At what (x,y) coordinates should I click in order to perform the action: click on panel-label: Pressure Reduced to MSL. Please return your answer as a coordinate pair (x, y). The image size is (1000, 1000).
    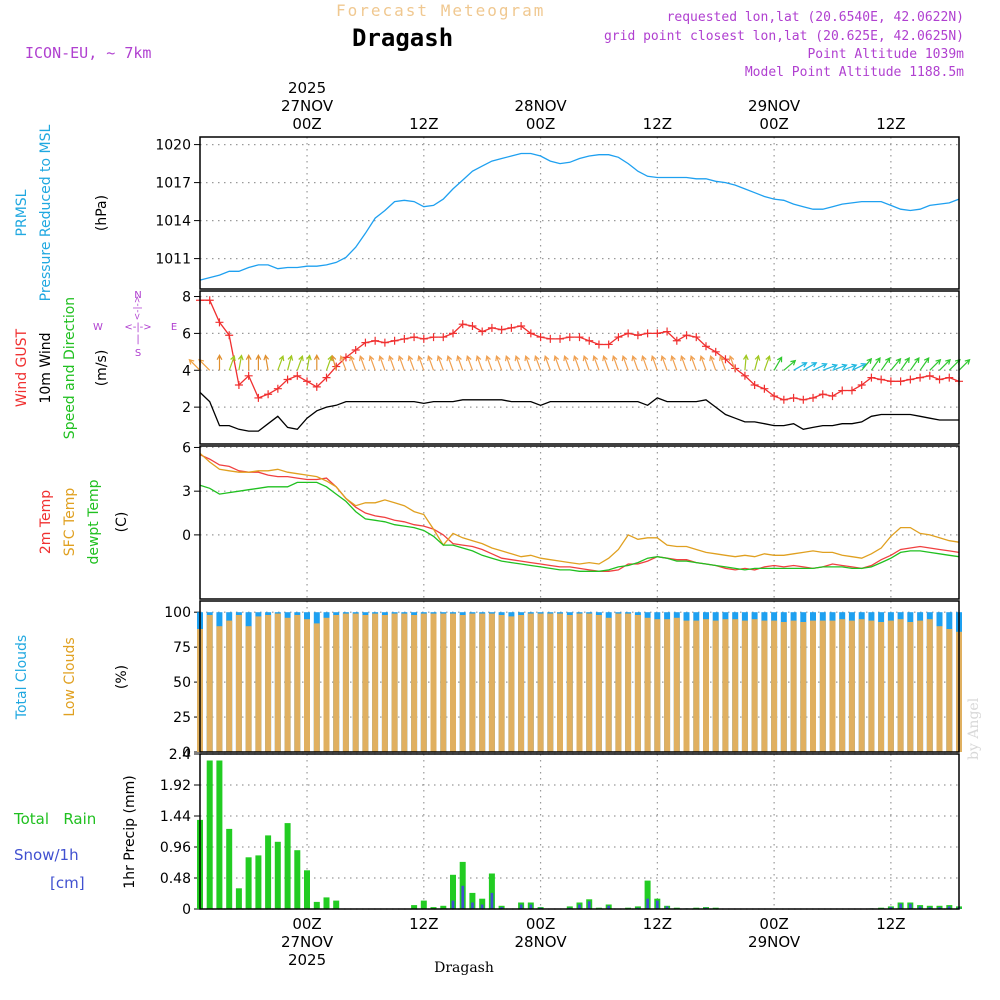
    Looking at the image, I should click on (46, 212).